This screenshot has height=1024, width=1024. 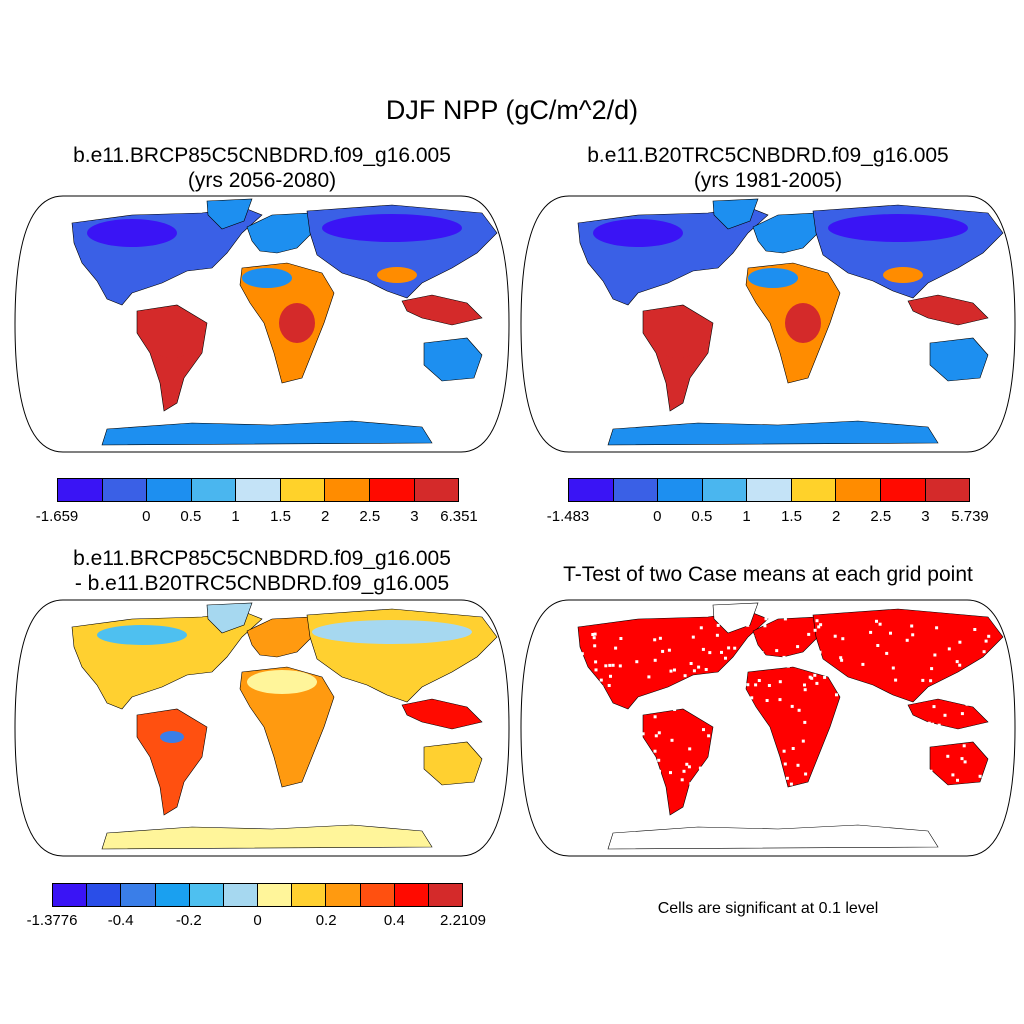 I want to click on colorbar-tick-label: -1.659, so click(x=57, y=516).